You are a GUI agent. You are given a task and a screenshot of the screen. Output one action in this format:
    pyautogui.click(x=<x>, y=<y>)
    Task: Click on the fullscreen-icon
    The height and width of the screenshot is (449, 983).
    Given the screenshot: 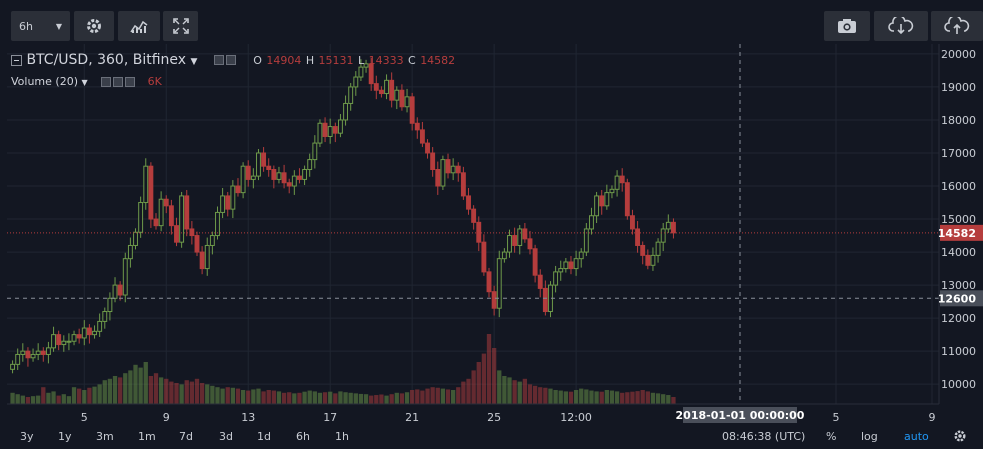 What is the action you would take?
    pyautogui.click(x=180, y=26)
    